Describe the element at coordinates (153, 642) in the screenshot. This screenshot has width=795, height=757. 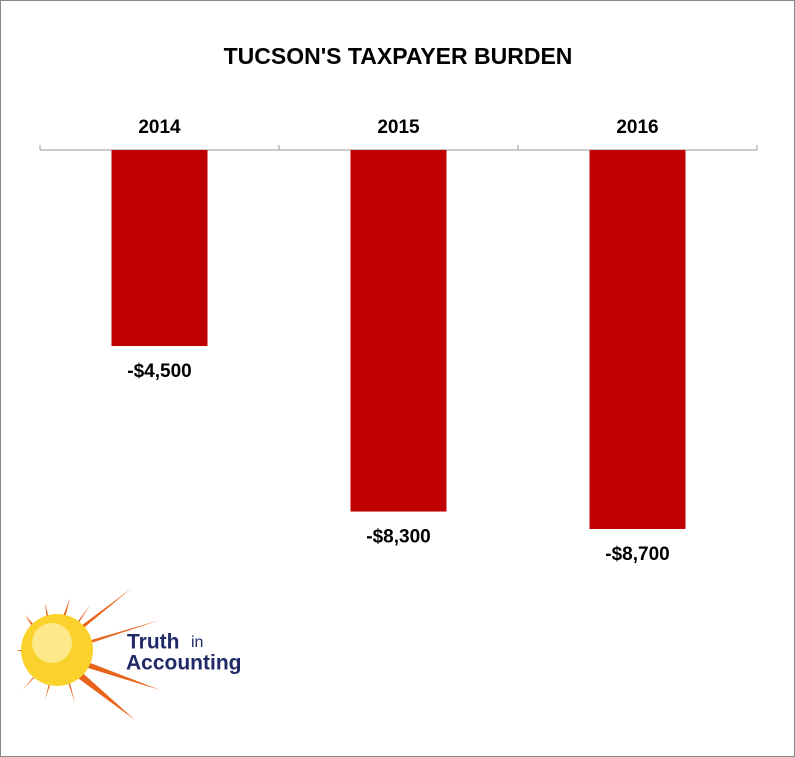
I see `logo-word: Truth` at that location.